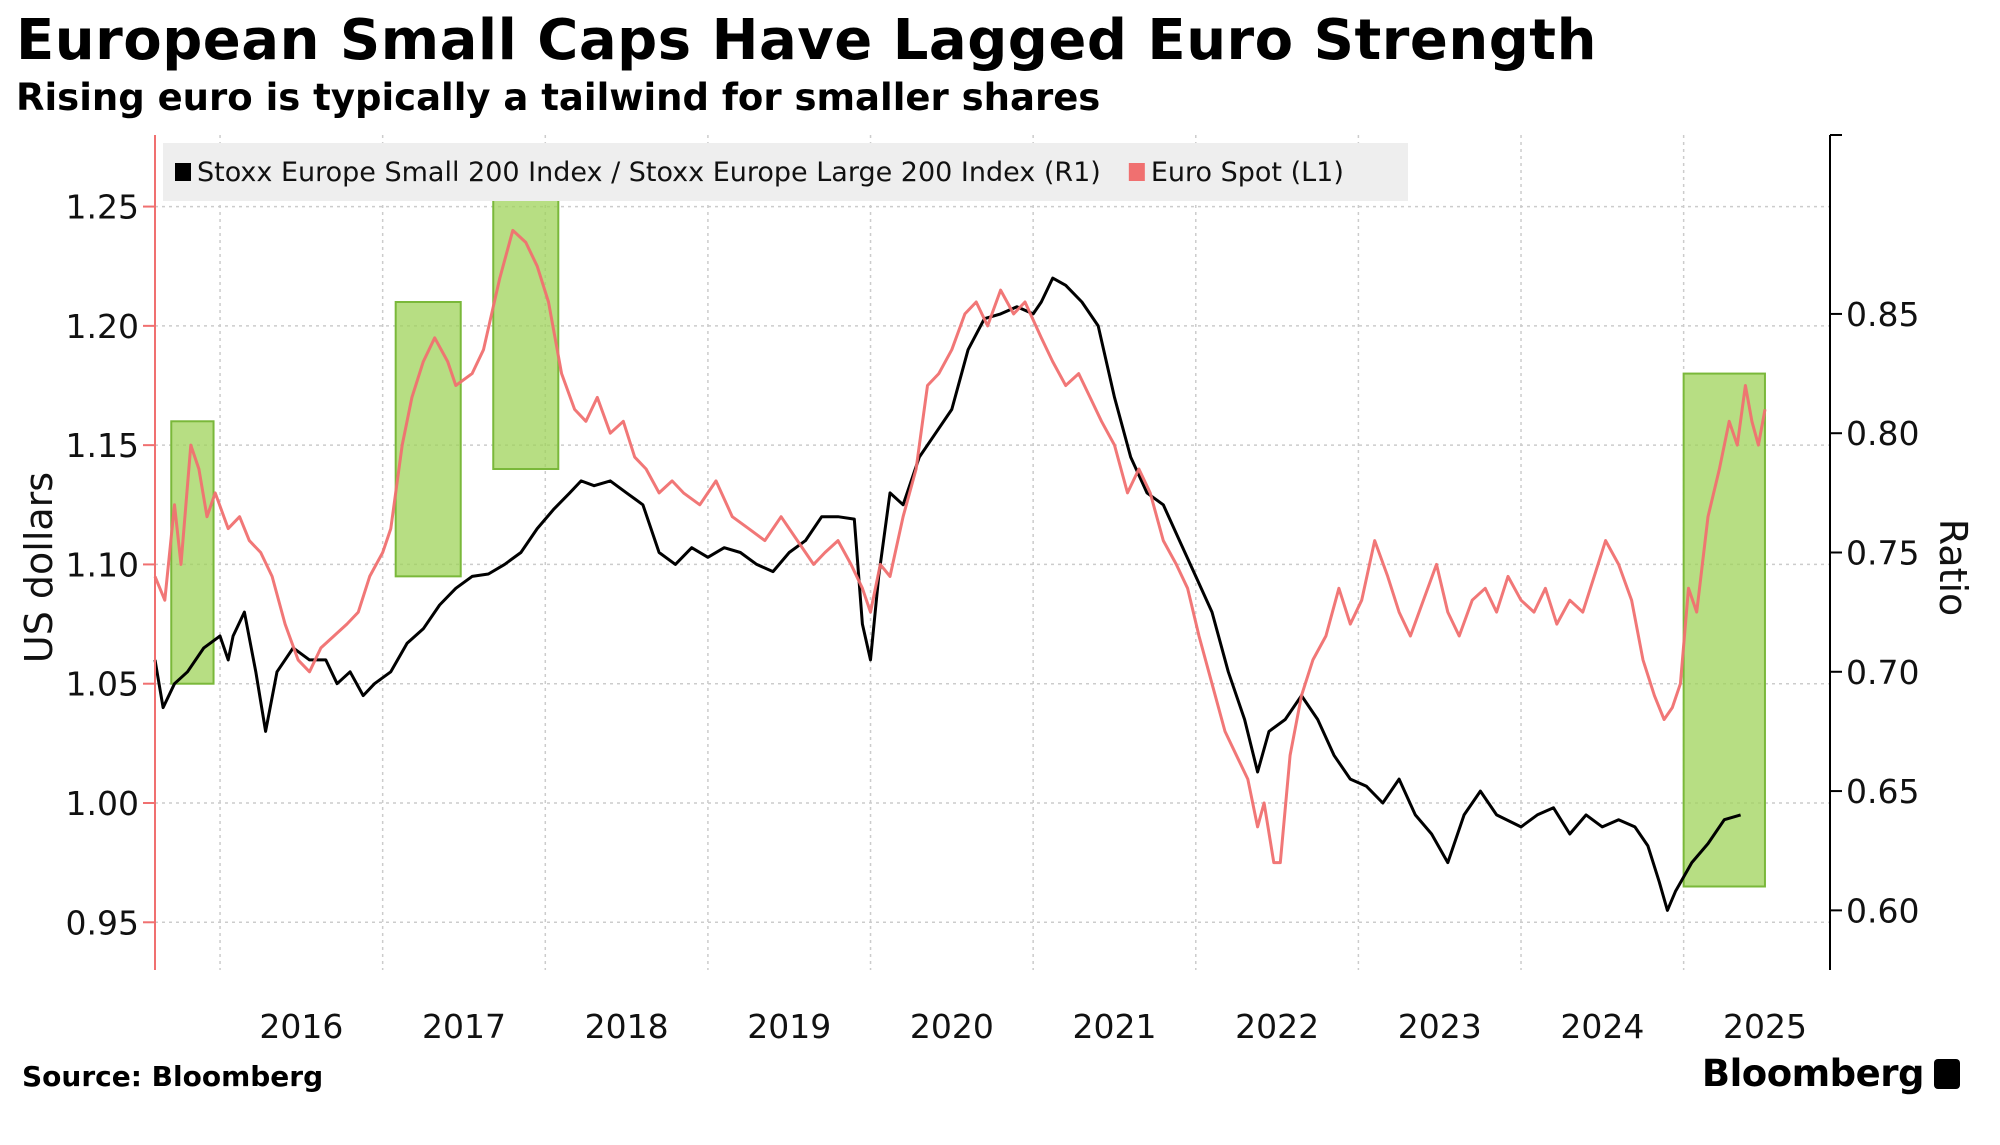 The image size is (2000, 1145). What do you see at coordinates (39, 567) in the screenshot?
I see `left-axis-label: US dollars` at bounding box center [39, 567].